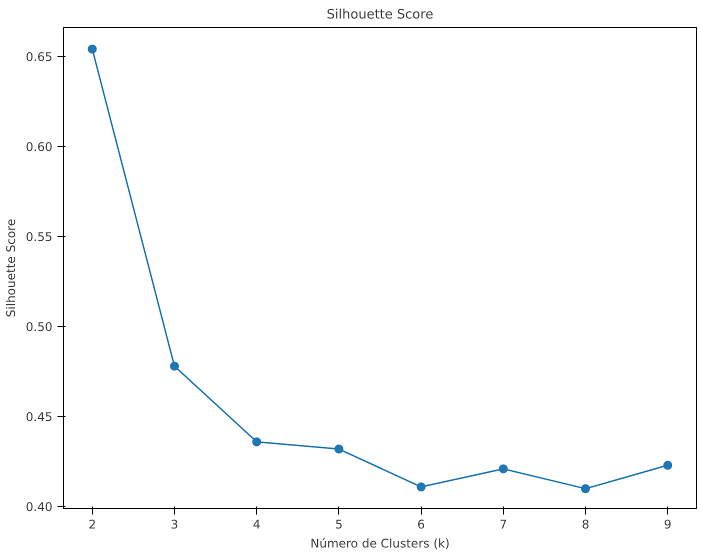 The width and height of the screenshot is (701, 553). What do you see at coordinates (339, 525) in the screenshot?
I see `x-tick-label: 5` at bounding box center [339, 525].